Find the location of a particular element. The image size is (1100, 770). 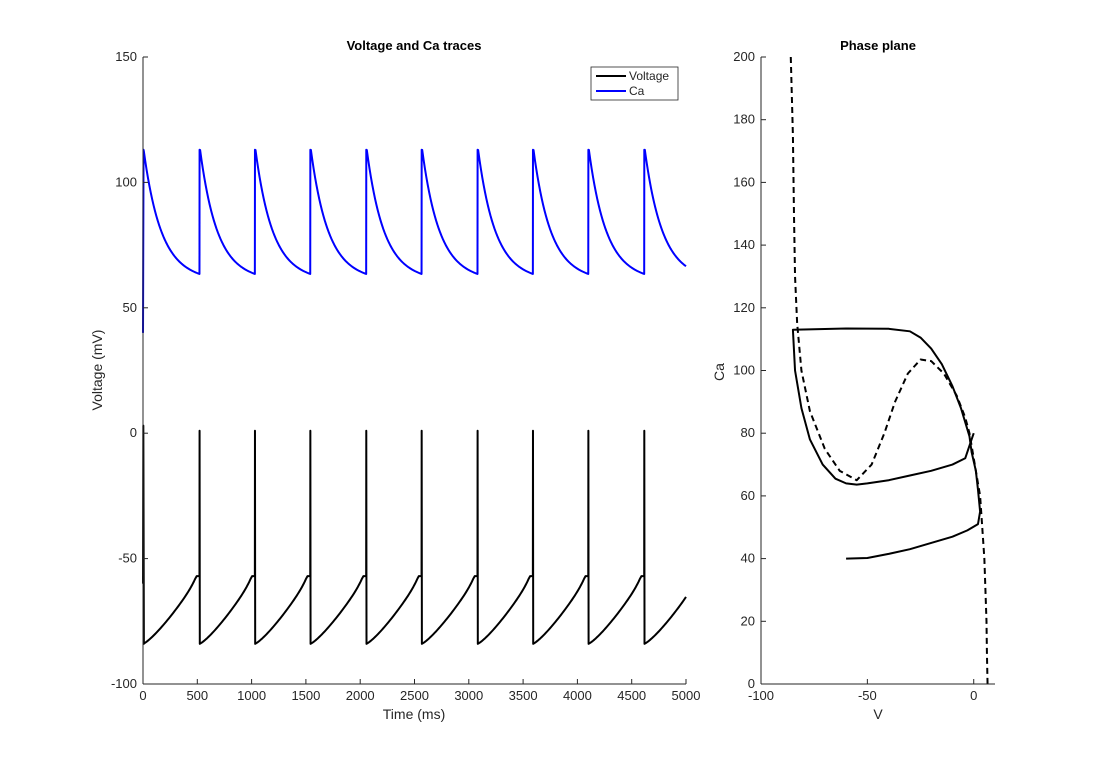

left-y-tick-label: -100 is located at coordinates (124, 683).